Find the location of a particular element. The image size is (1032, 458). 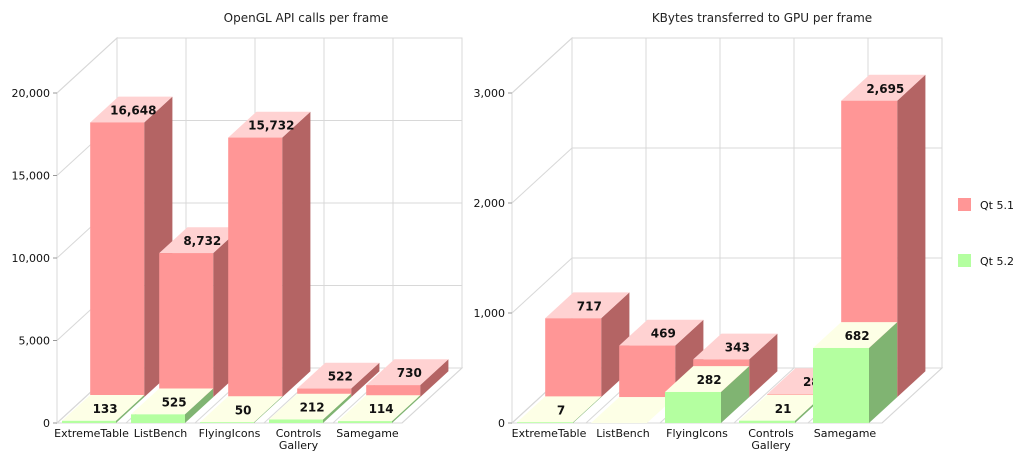

y-tick-label: 0 is located at coordinates (501, 423).